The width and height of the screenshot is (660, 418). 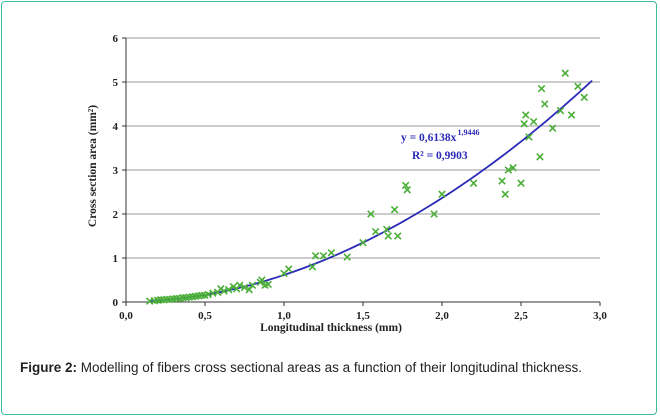 What do you see at coordinates (116, 171) in the screenshot?
I see `y-tick-label: 3` at bounding box center [116, 171].